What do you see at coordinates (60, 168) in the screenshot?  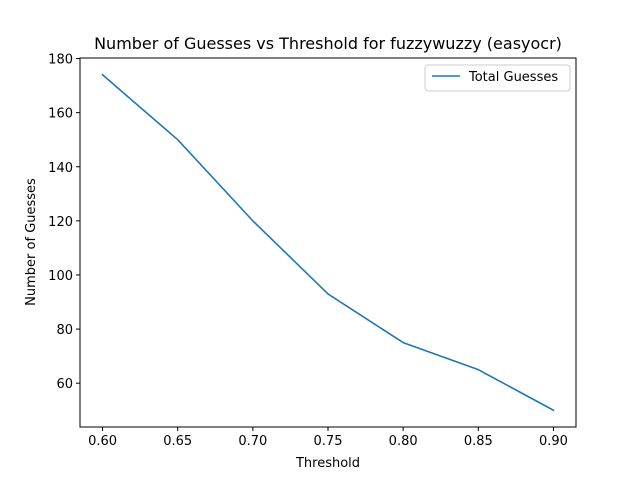 I see `y-tick-label: 140` at bounding box center [60, 168].